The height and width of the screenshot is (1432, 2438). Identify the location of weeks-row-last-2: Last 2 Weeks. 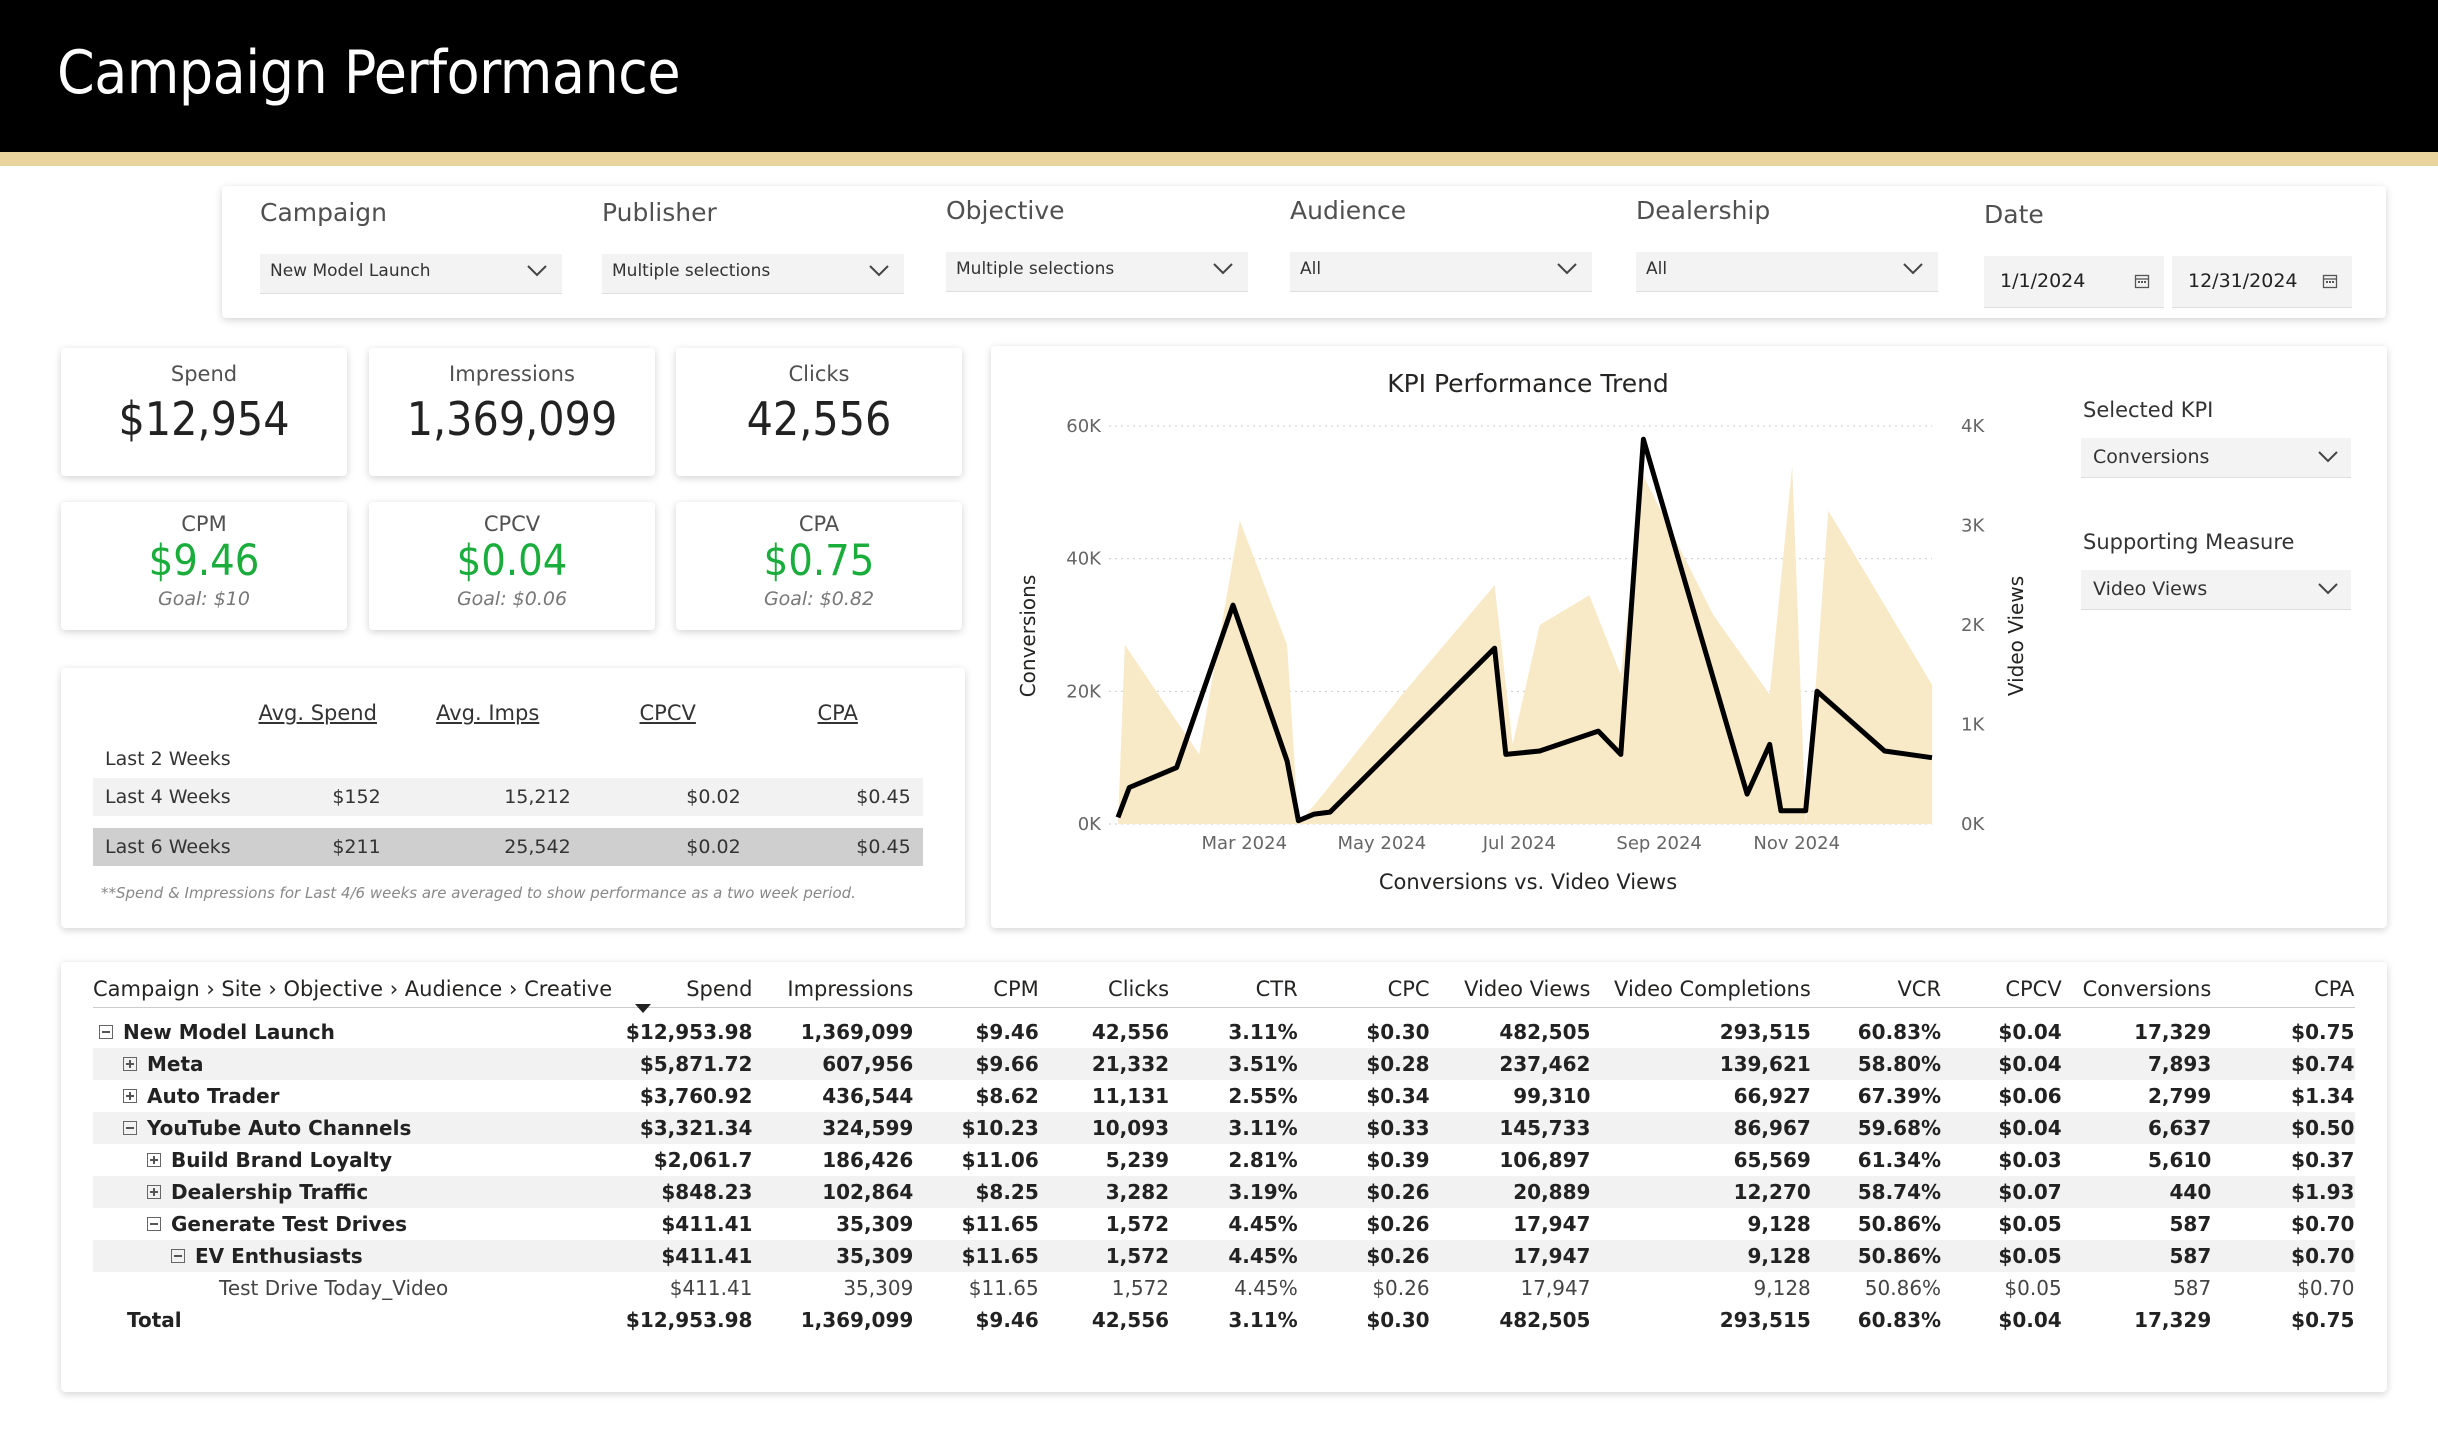
(508, 759).